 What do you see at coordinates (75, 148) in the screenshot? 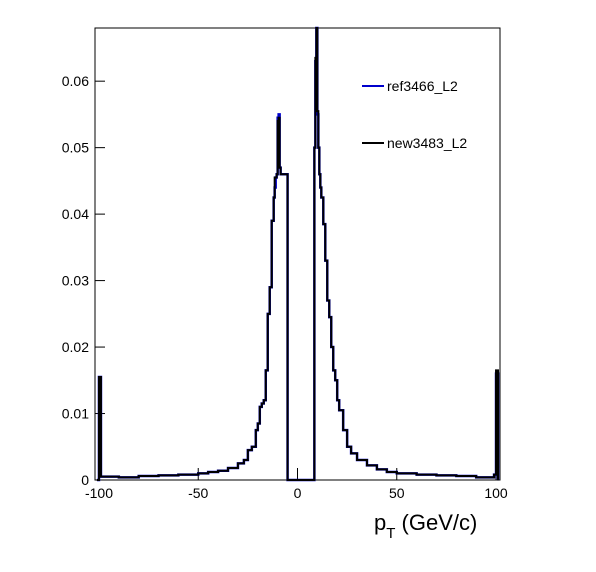
I see `y-tick-label: 0.05` at bounding box center [75, 148].